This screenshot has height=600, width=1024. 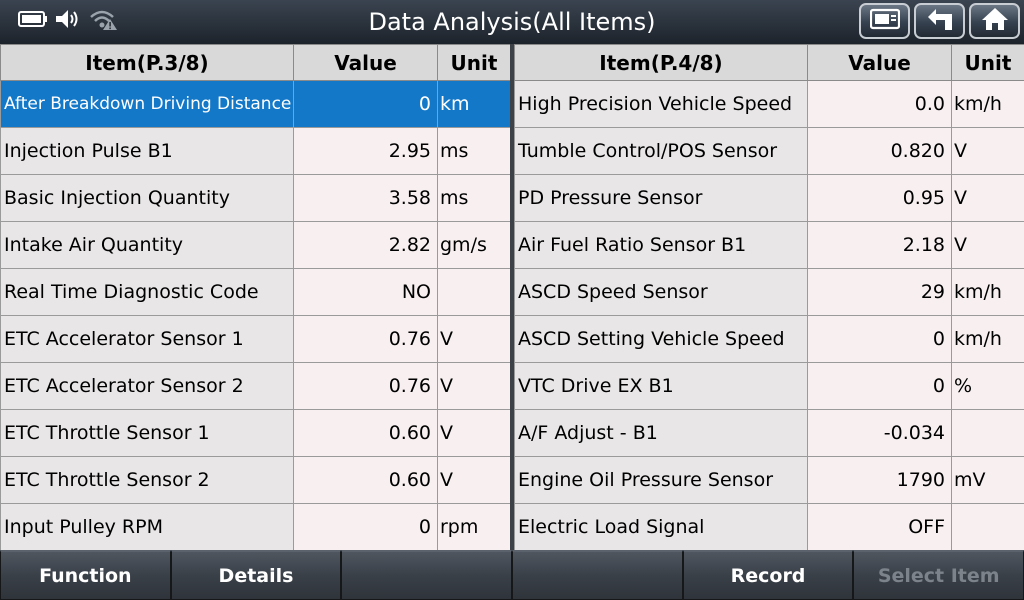 I want to click on table-row: ASCD Speed Sensor 29 km/h, so click(x=769, y=292).